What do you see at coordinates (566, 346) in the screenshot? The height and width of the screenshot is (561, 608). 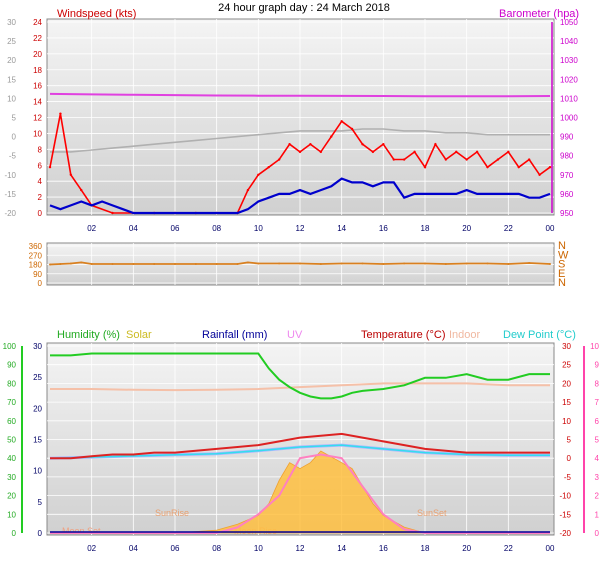 I see `temperature-tick: 30` at bounding box center [566, 346].